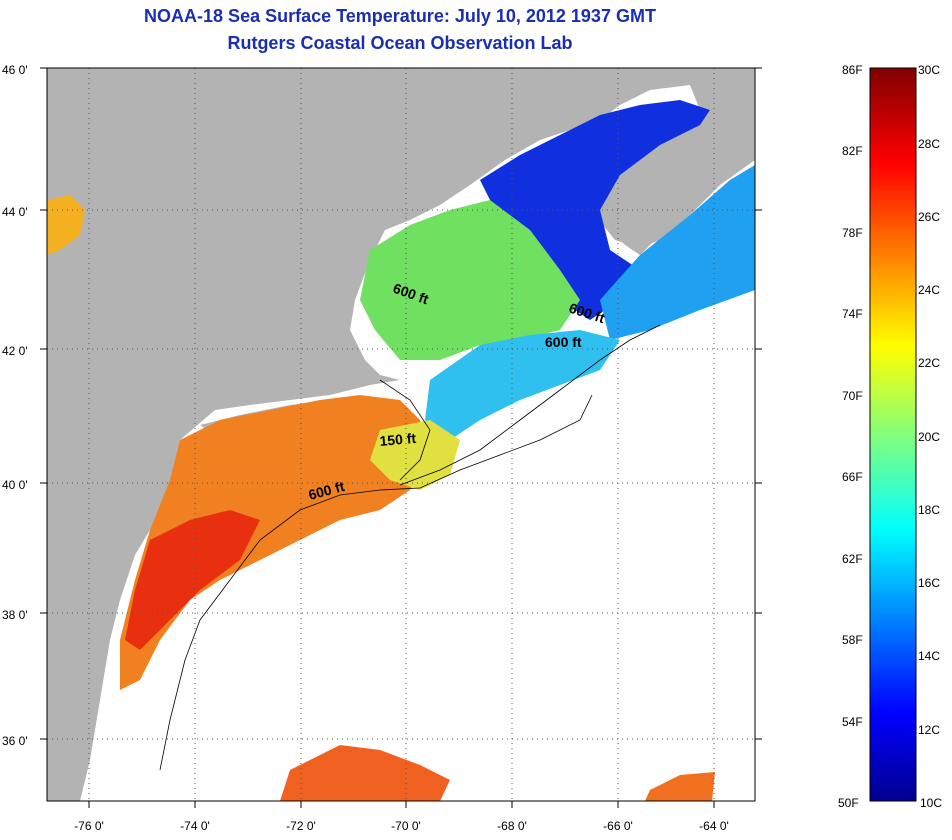 This screenshot has height=840, width=952. Describe the element at coordinates (15, 70) in the screenshot. I see `lat-label-46: 46 0'` at that location.